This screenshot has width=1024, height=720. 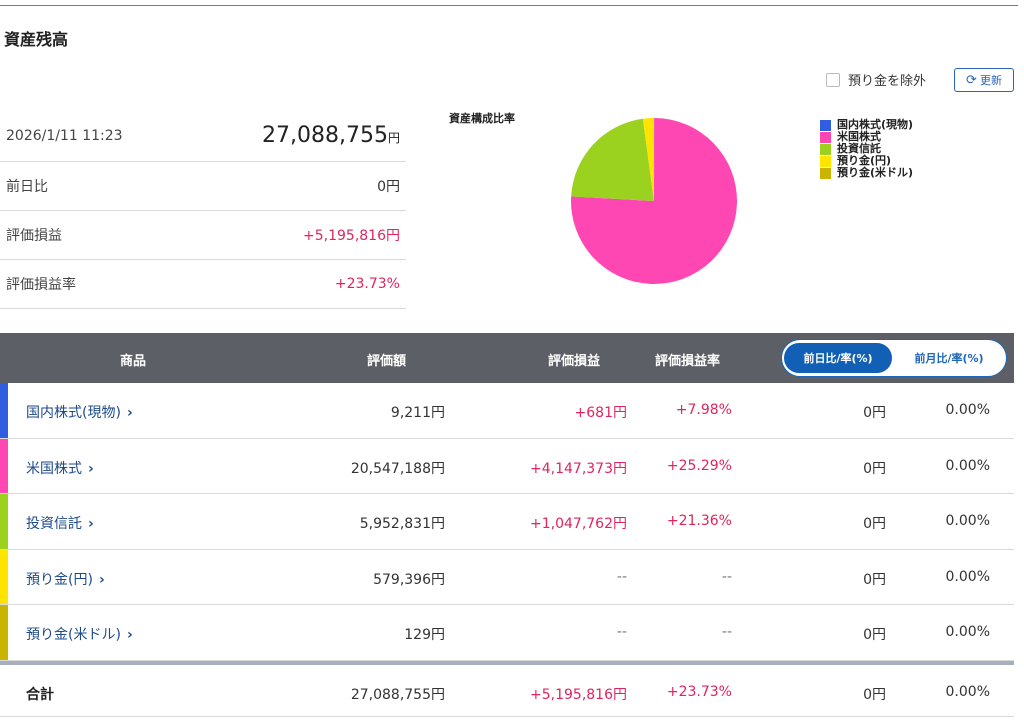 I want to click on product-link: 米国株式 ›, so click(x=60, y=468).